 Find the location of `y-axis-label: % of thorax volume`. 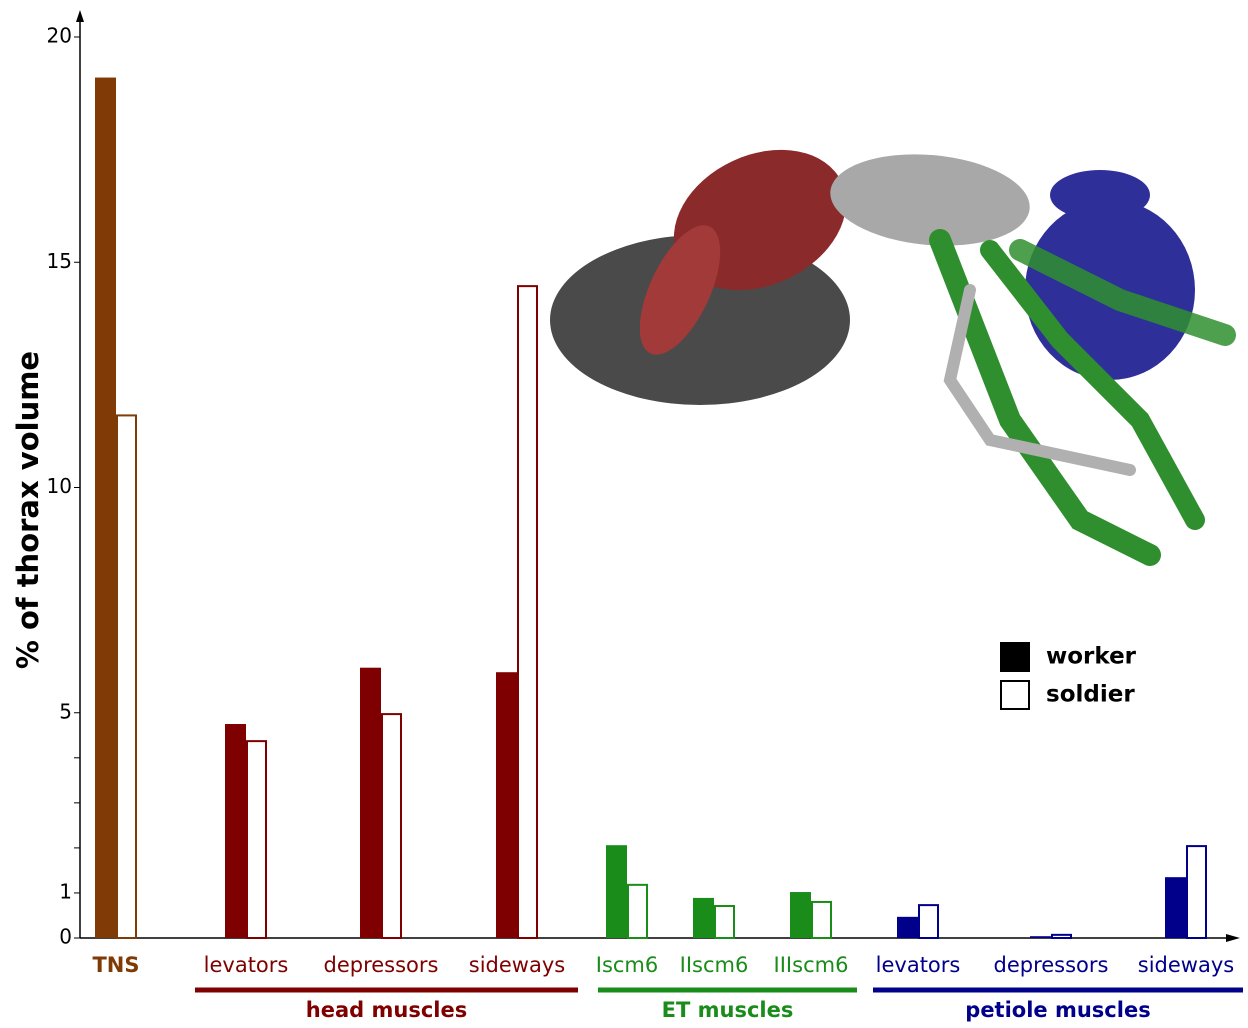

y-axis-label: % of thorax volume is located at coordinates (28, 510).